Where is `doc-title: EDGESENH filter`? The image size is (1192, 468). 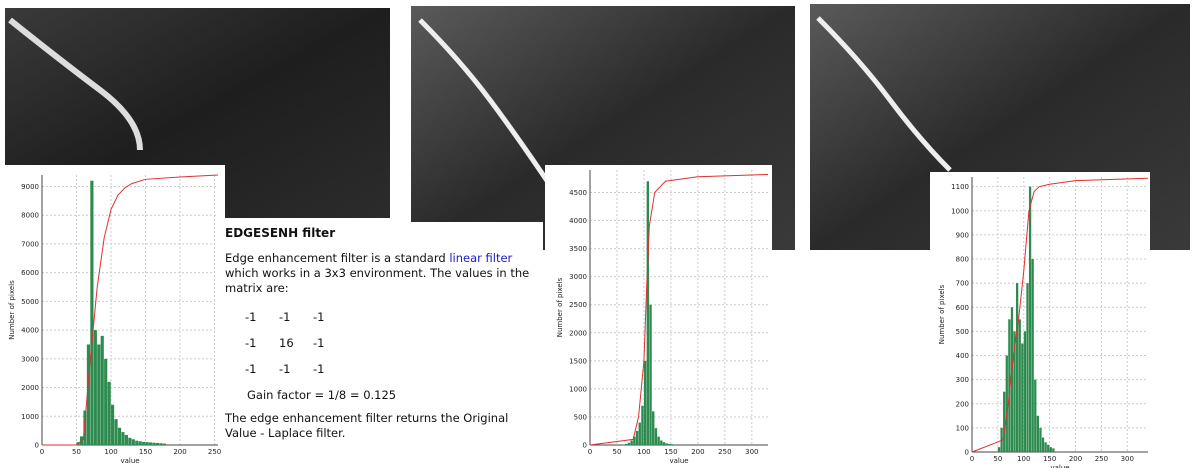 doc-title: EDGESENH filter is located at coordinates (280, 233).